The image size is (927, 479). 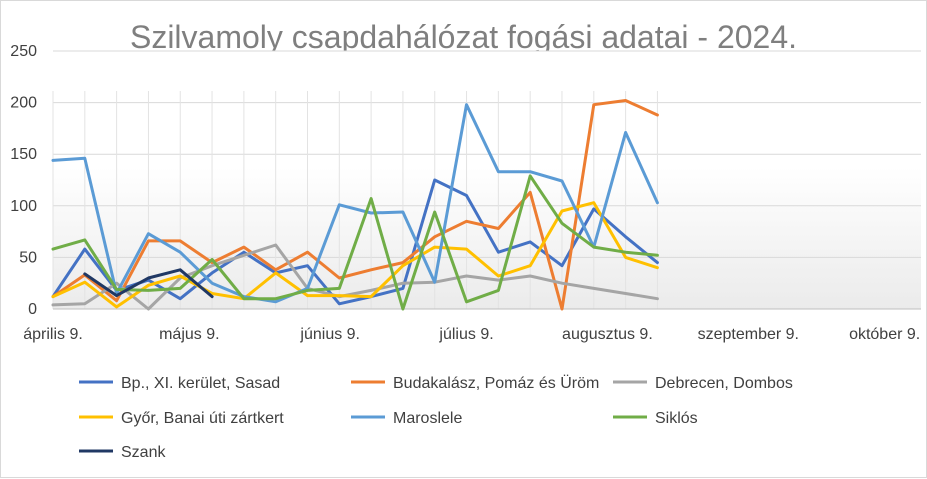 I want to click on legend-label: Bp., XI. kerület, Sasad, so click(x=200, y=383).